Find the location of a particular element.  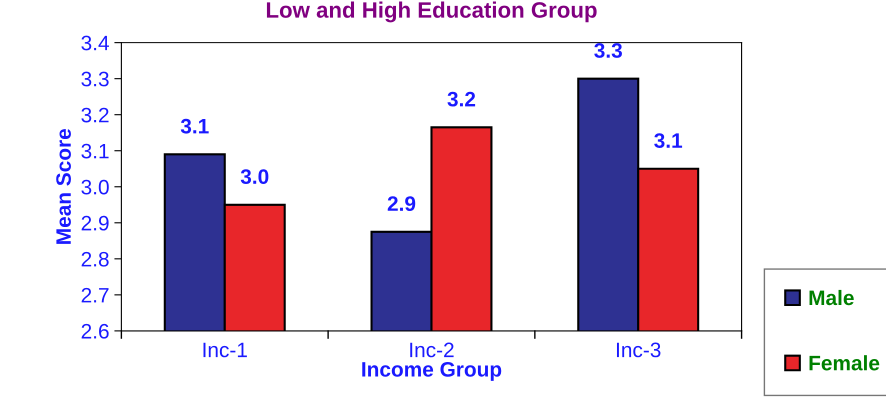

data-label: 3.0 is located at coordinates (254, 176).